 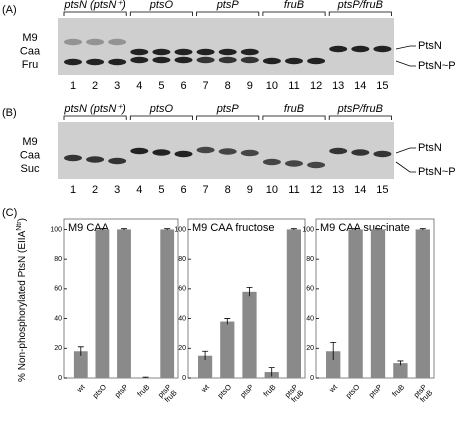 I want to click on panel-label: (A), so click(x=9, y=10).